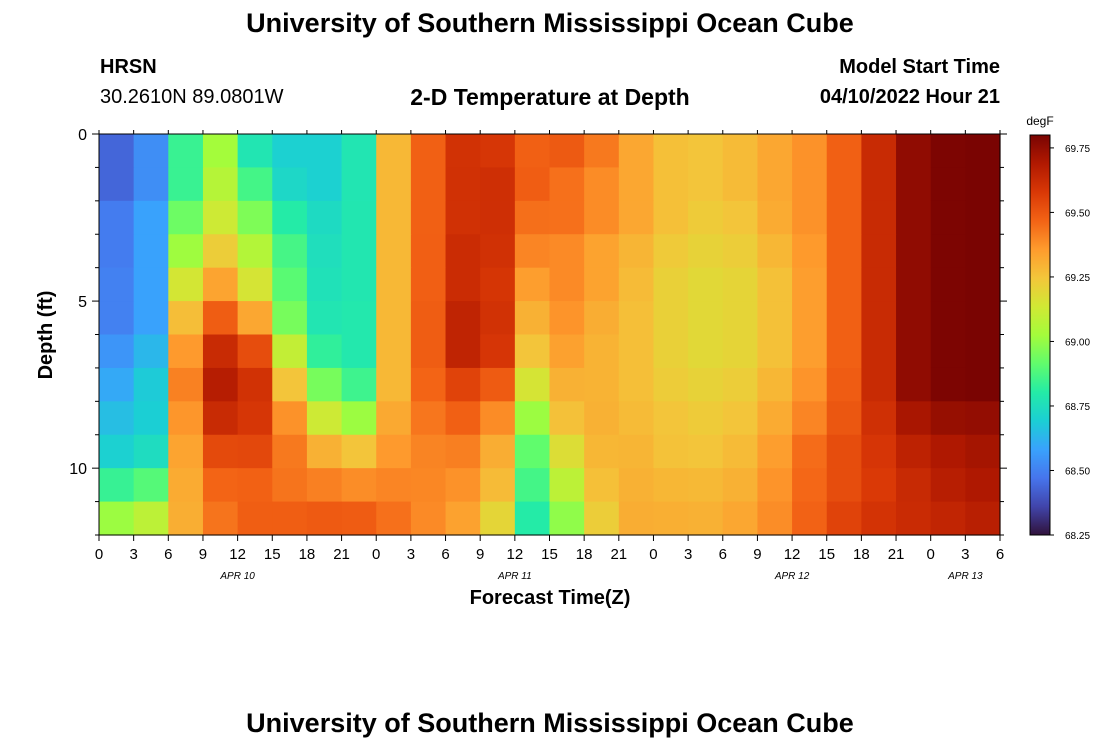 This screenshot has height=750, width=1100. Describe the element at coordinates (376, 554) in the screenshot. I see `x-tick-label: 0` at that location.